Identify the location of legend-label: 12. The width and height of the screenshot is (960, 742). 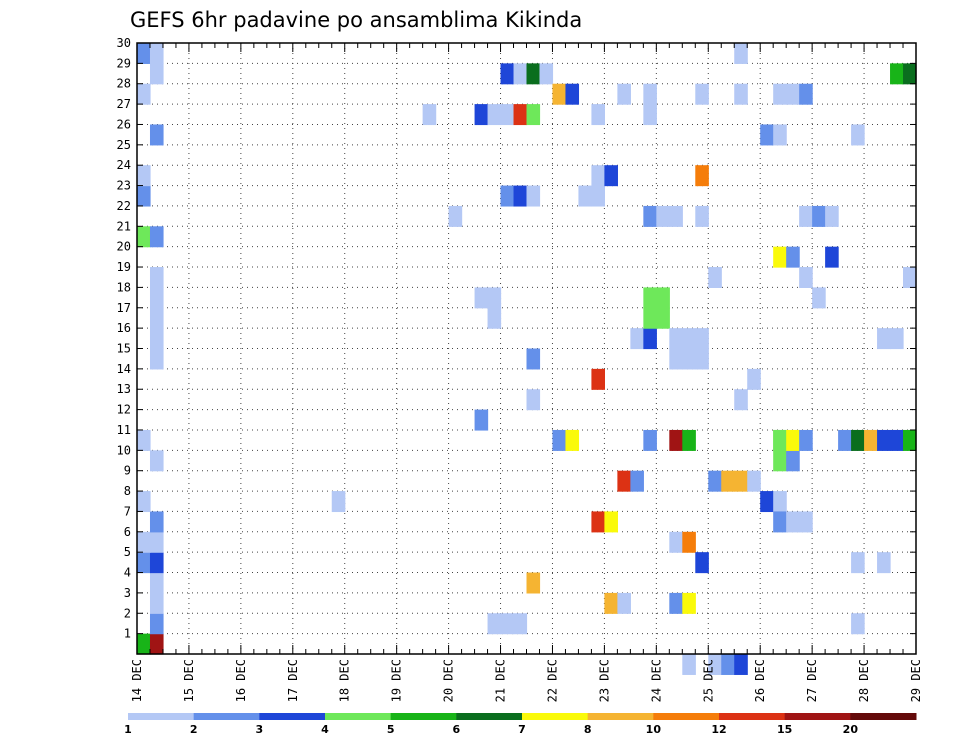
(718, 729).